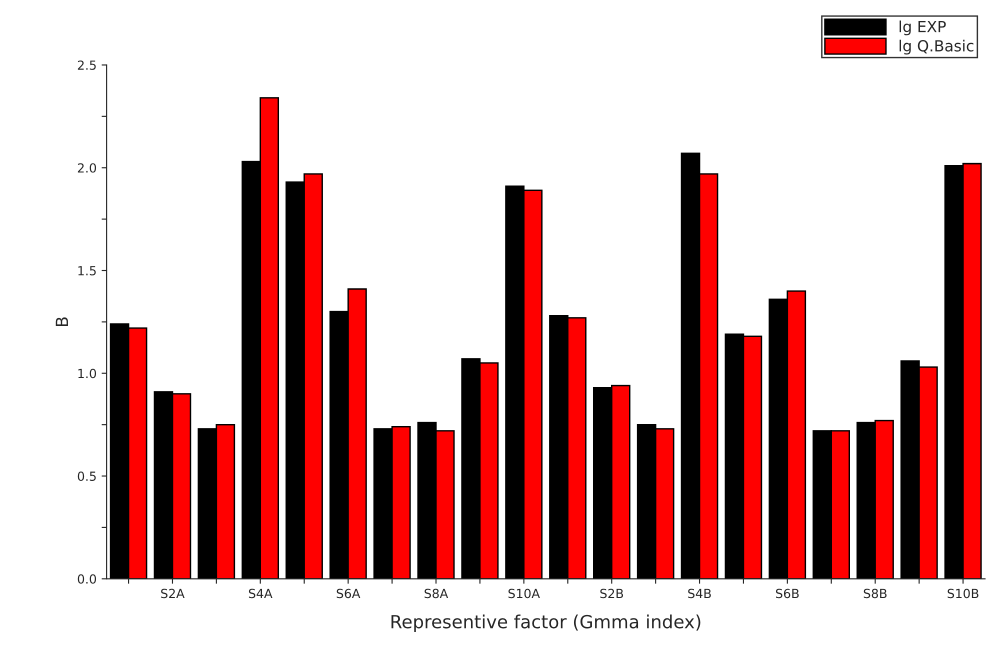 The height and width of the screenshot is (663, 987). Describe the element at coordinates (524, 593) in the screenshot. I see `x-tick-label: S10A` at that location.